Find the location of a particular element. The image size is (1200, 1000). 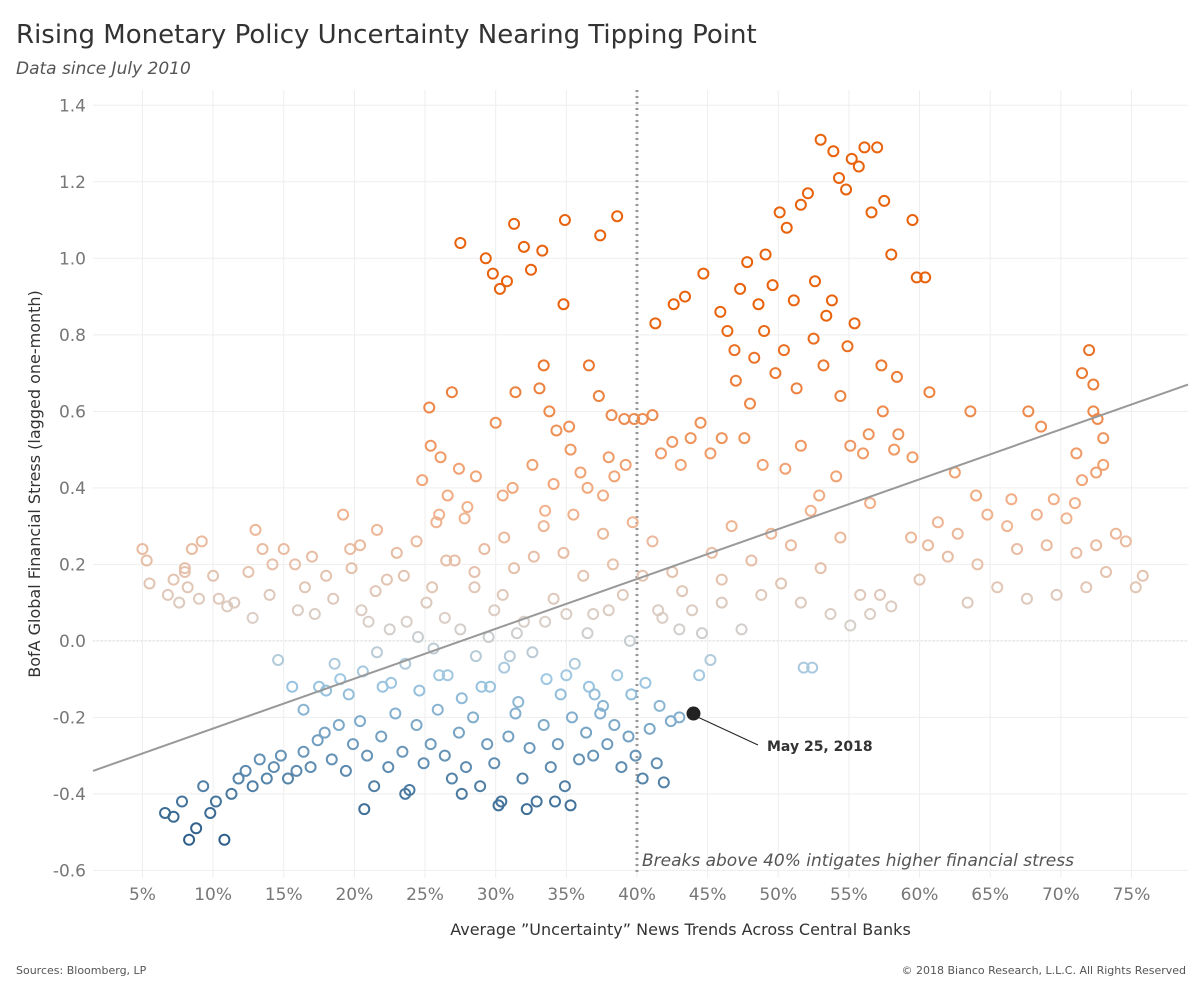

sources-note: Sources: Bloomberg, LP is located at coordinates (81, 970).